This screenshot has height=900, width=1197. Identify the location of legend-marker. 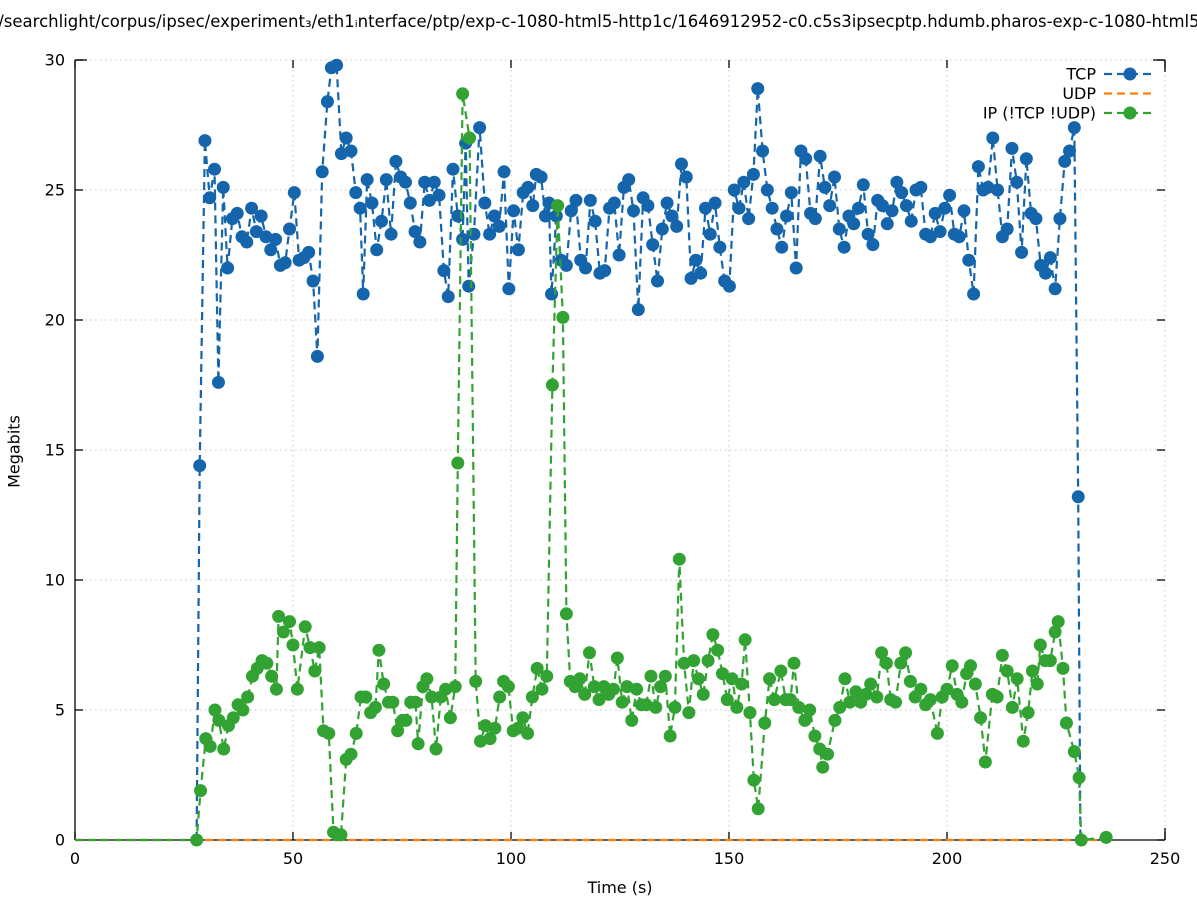
(1130, 74).